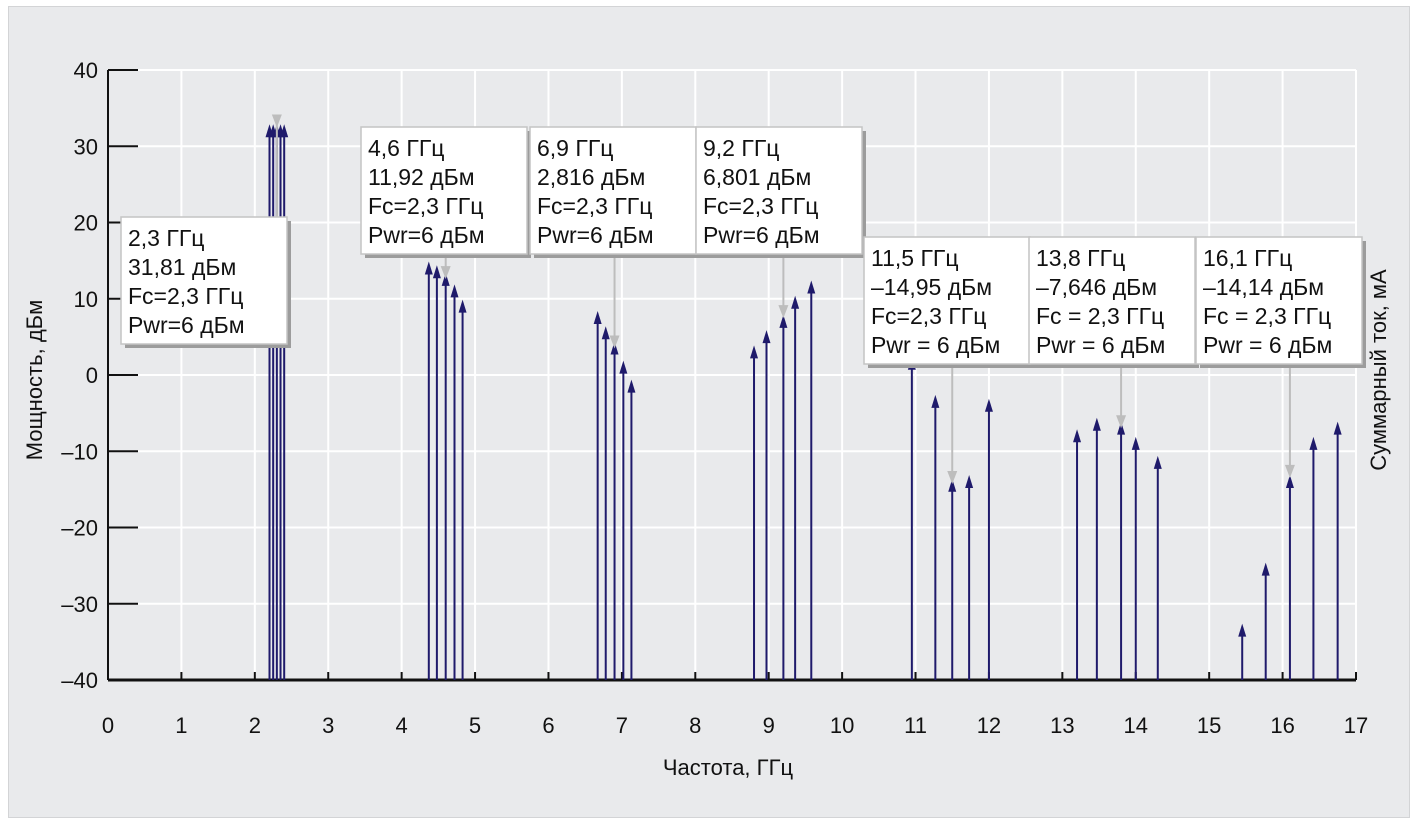 This screenshot has height=826, width=1418. I want to click on x-tick-label: 16, so click(1282, 725).